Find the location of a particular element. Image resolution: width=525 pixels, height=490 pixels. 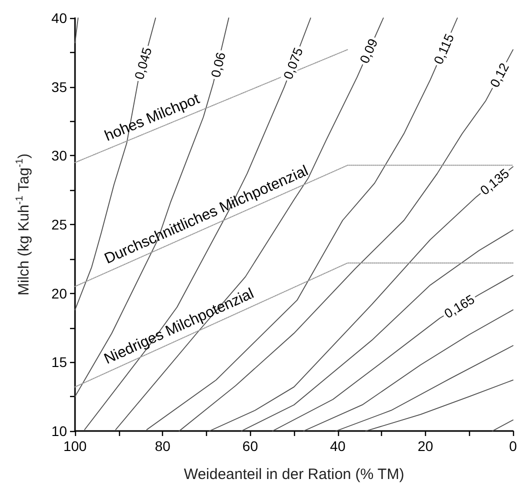

y-tick-label: 10 is located at coordinates (59, 431).